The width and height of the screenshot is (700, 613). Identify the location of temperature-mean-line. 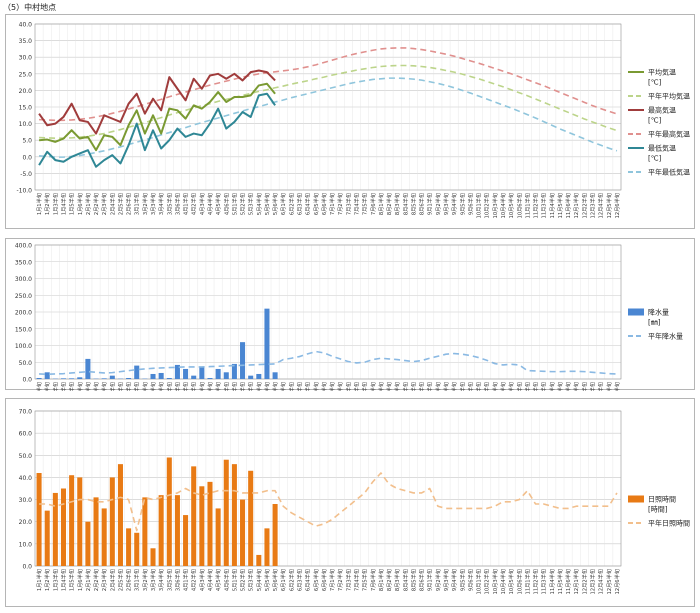
(157, 117).